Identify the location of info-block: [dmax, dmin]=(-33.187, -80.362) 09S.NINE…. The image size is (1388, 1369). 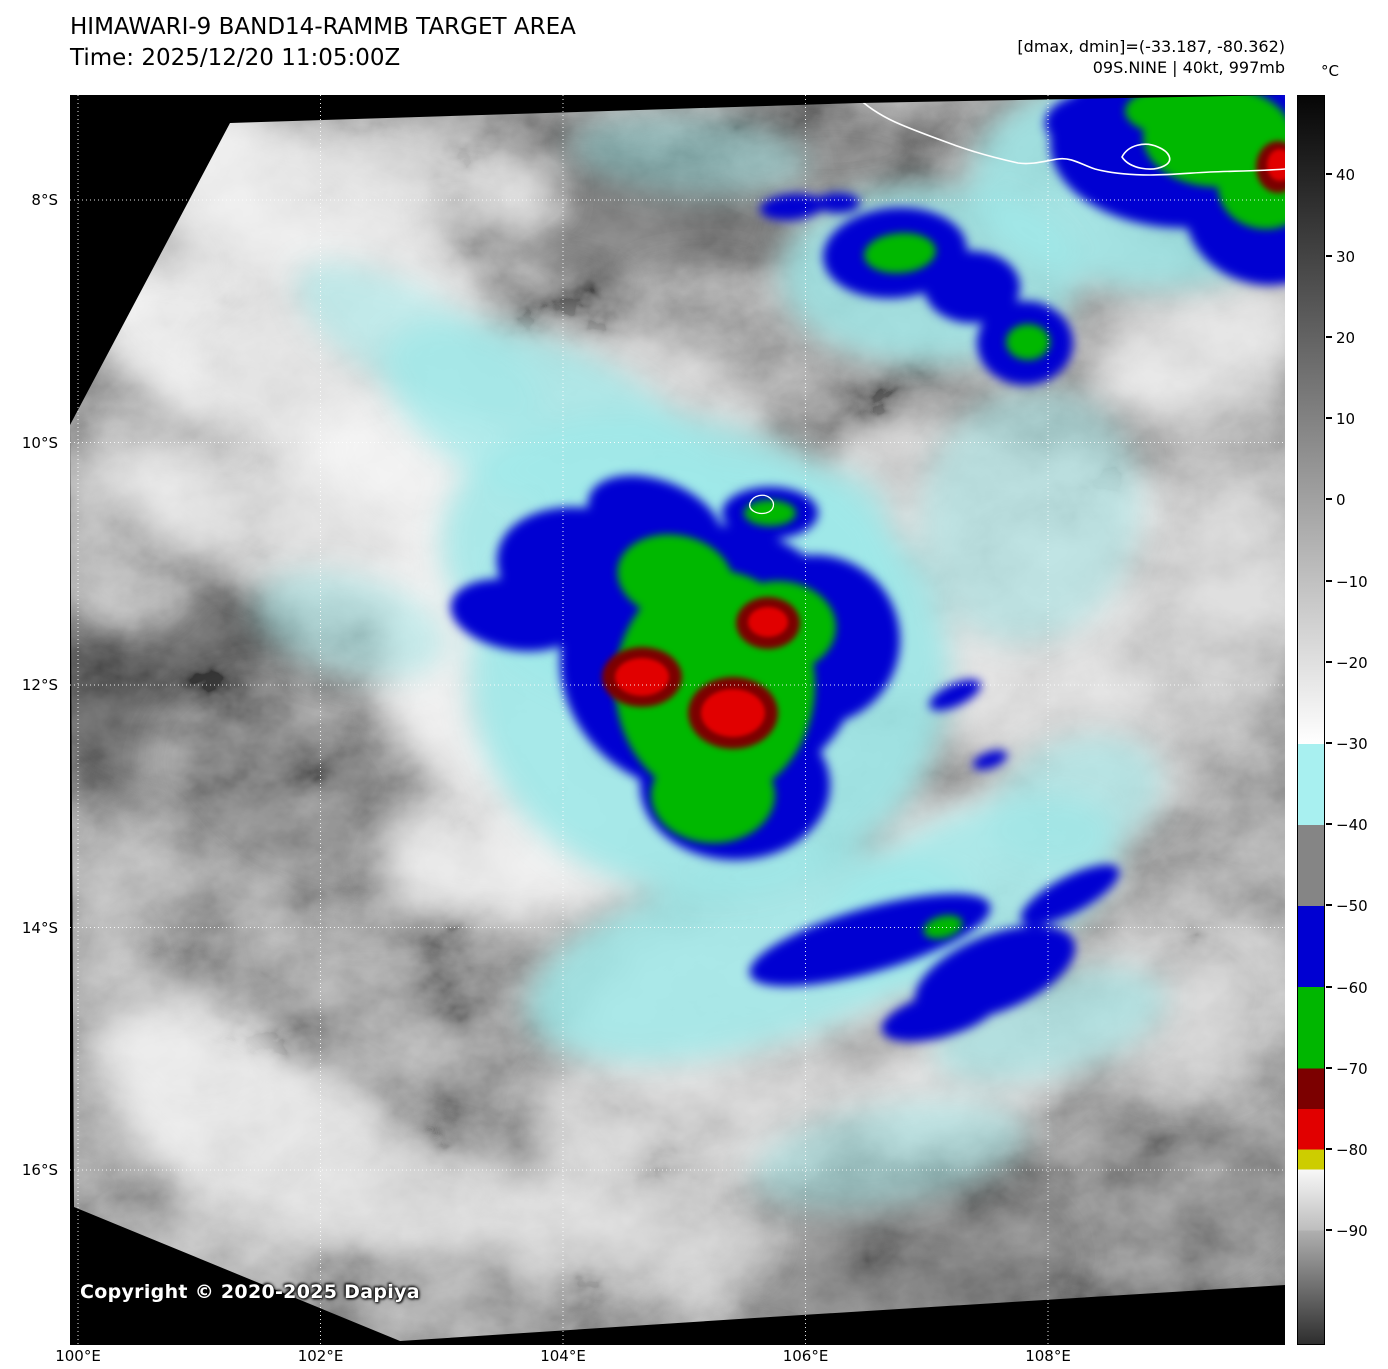
(1151, 57).